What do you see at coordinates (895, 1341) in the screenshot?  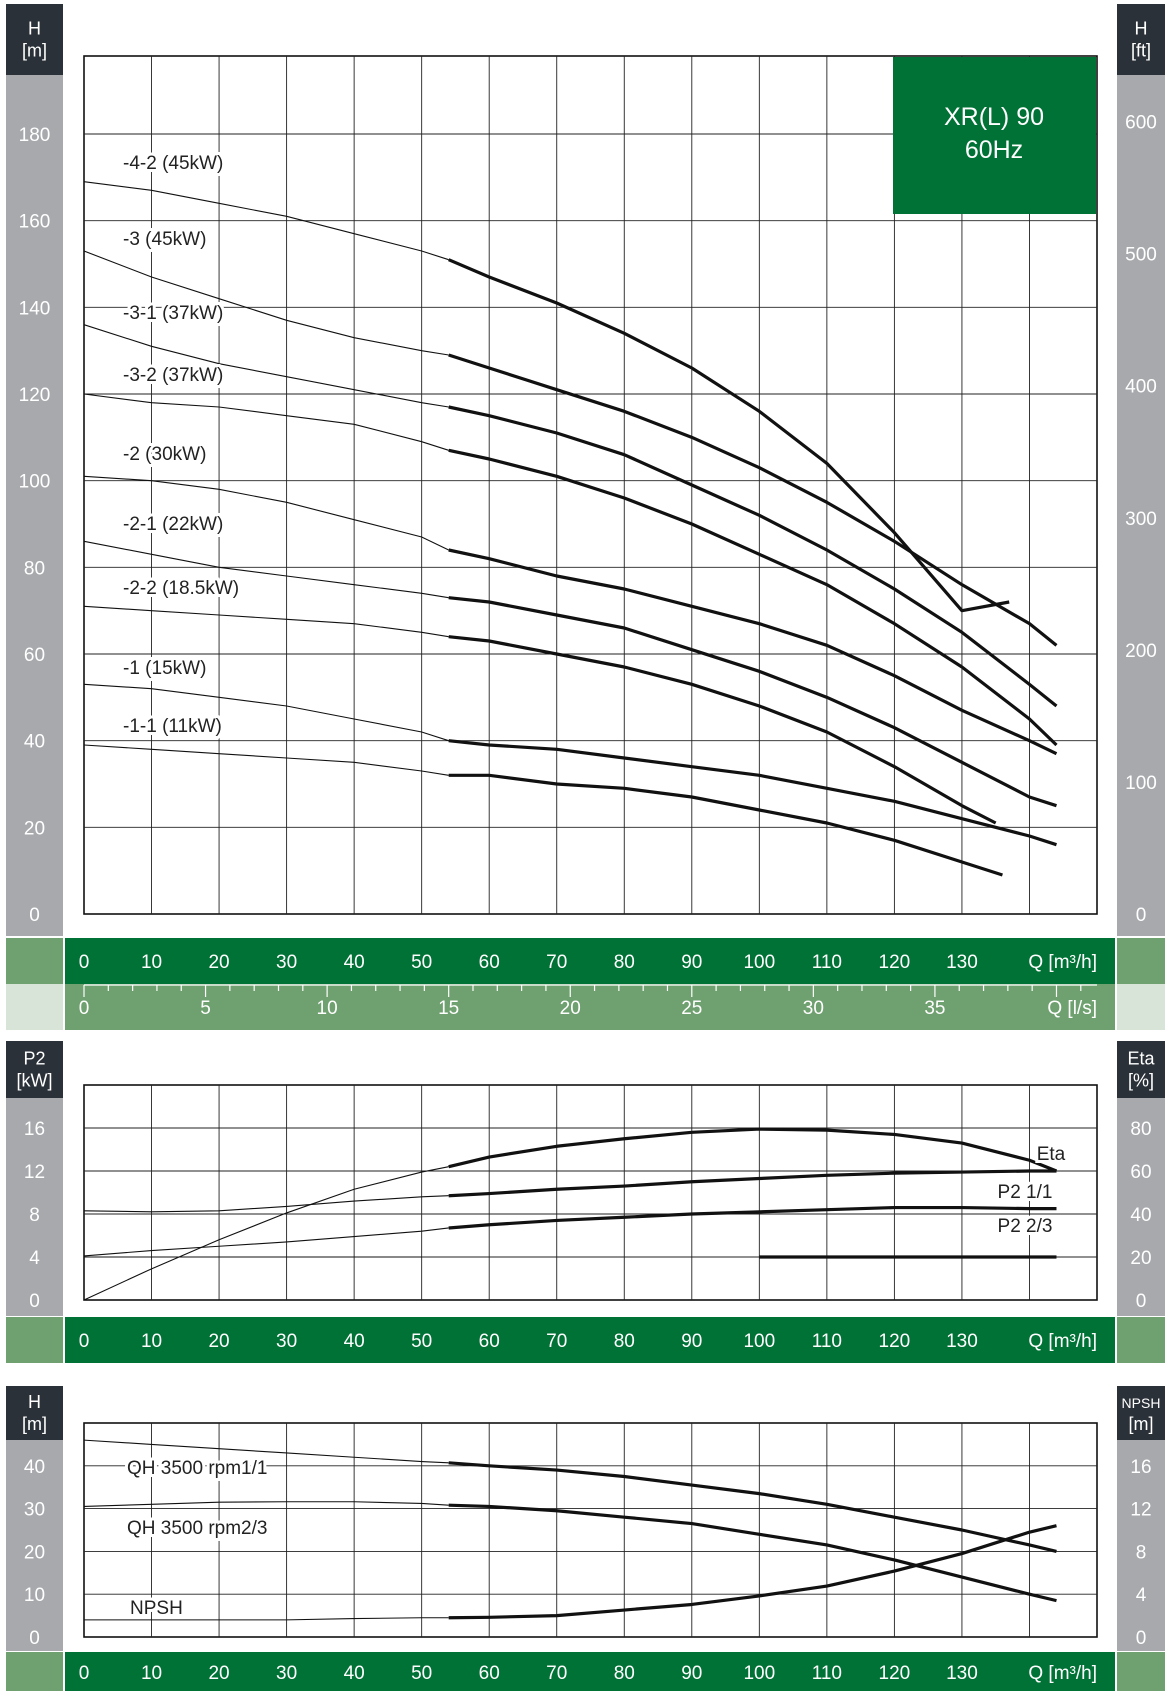 I see `x-tick-label: 120` at bounding box center [895, 1341].